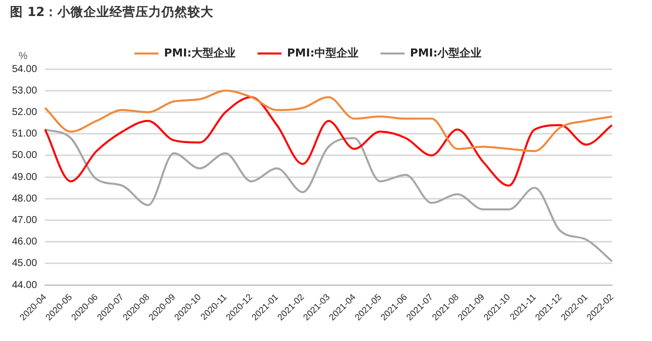 This screenshot has height=341, width=652. Describe the element at coordinates (25, 156) in the screenshot. I see `y-tick-label: 50.00` at that location.